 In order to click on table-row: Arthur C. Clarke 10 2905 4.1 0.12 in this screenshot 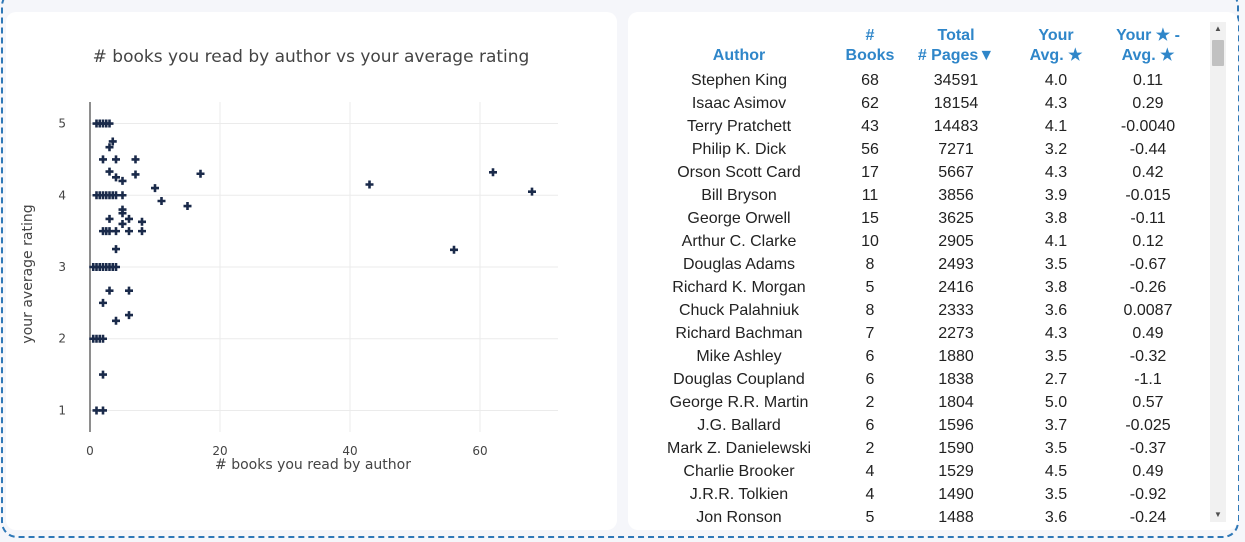, I will do `click(919, 241)`.